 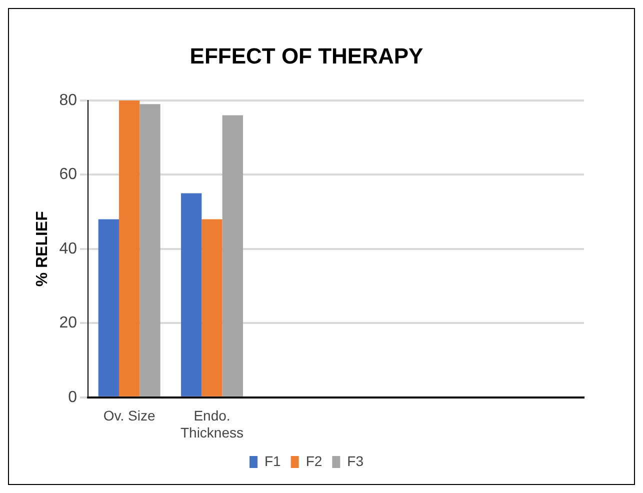 What do you see at coordinates (43, 248) in the screenshot?
I see `y-axis-title: % RELIEF` at bounding box center [43, 248].